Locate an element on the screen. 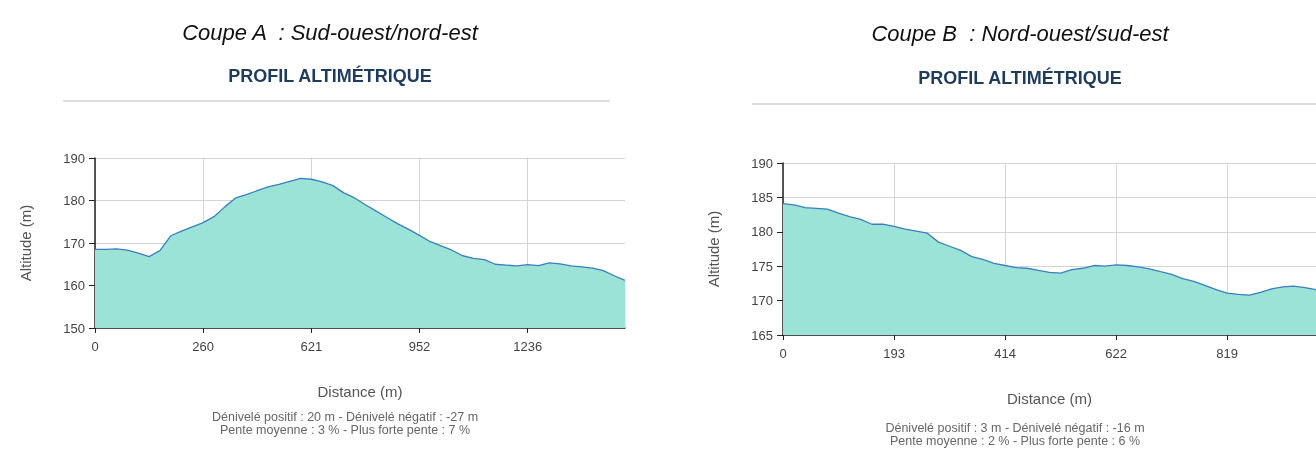  y-tick-label: 185 is located at coordinates (762, 197).